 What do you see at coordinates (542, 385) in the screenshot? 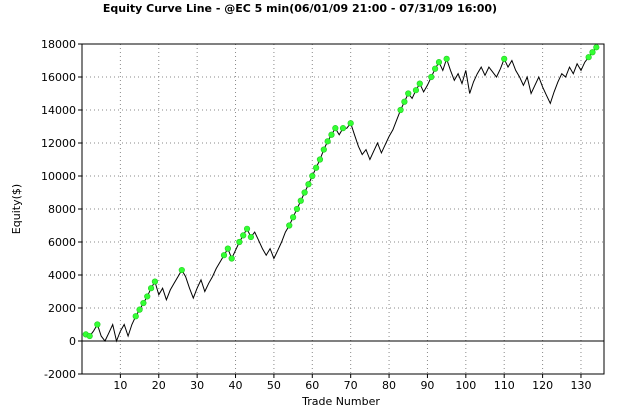
I see `x-tick-label: 120` at bounding box center [542, 385].